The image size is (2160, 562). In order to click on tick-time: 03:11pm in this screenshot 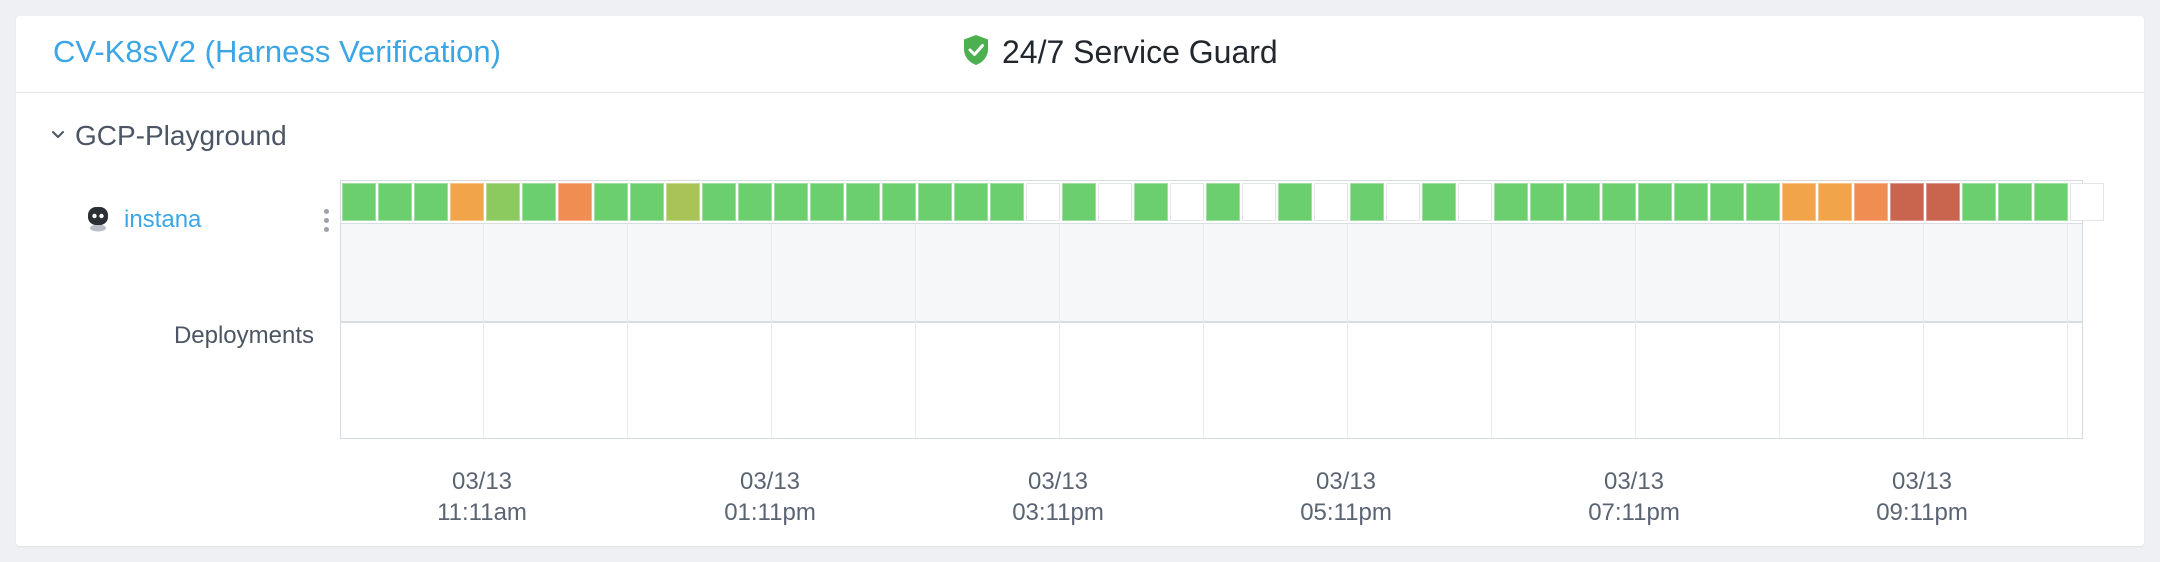, I will do `click(1058, 512)`.